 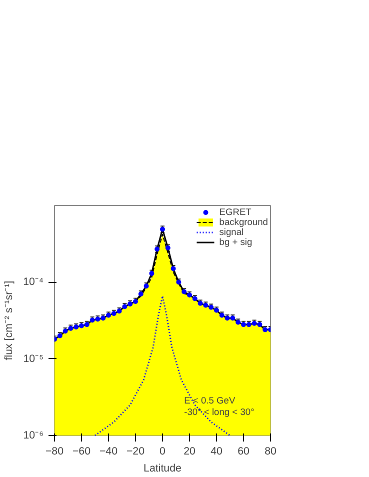 What do you see at coordinates (163, 452) in the screenshot?
I see `x-tick-label: 0` at bounding box center [163, 452].